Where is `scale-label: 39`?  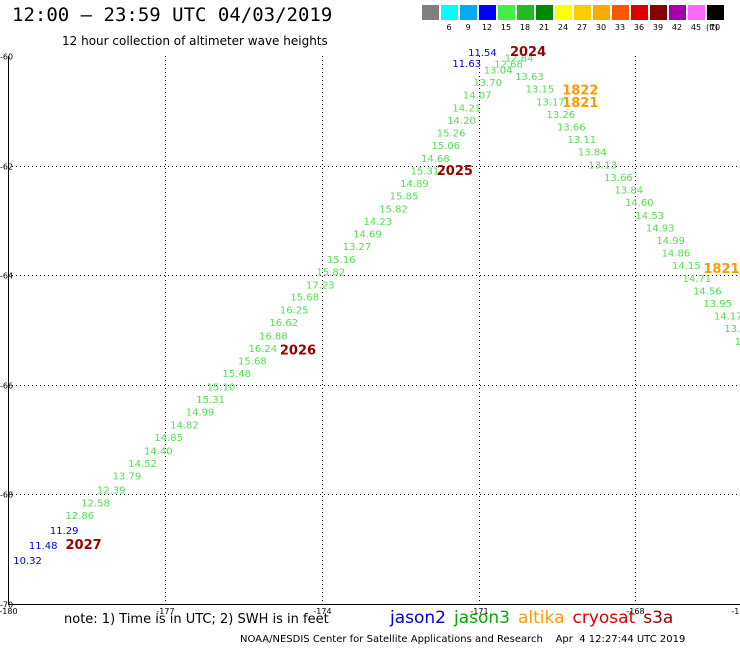 scale-label: 39 is located at coordinates (658, 27).